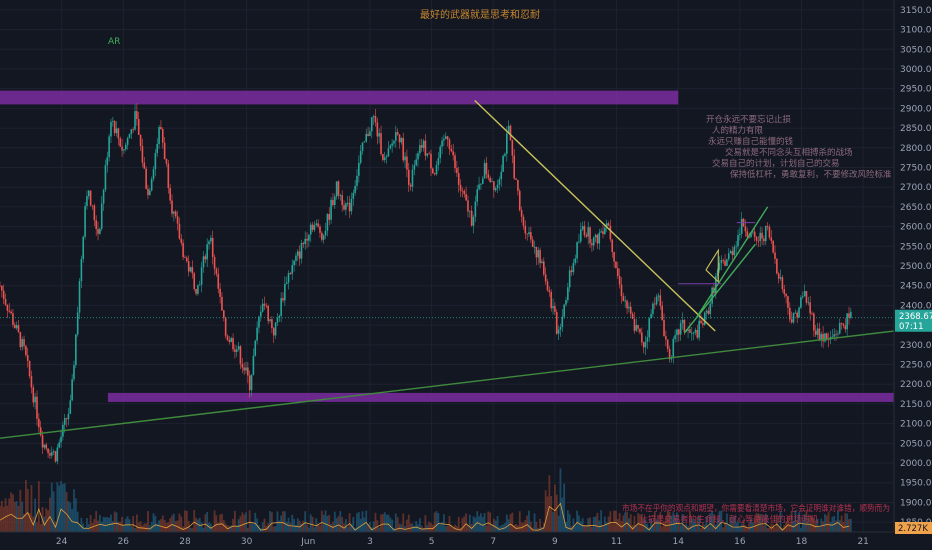 This screenshot has height=550, width=932. What do you see at coordinates (916, 346) in the screenshot?
I see `y-tick-label: 2300.00` at bounding box center [916, 346].